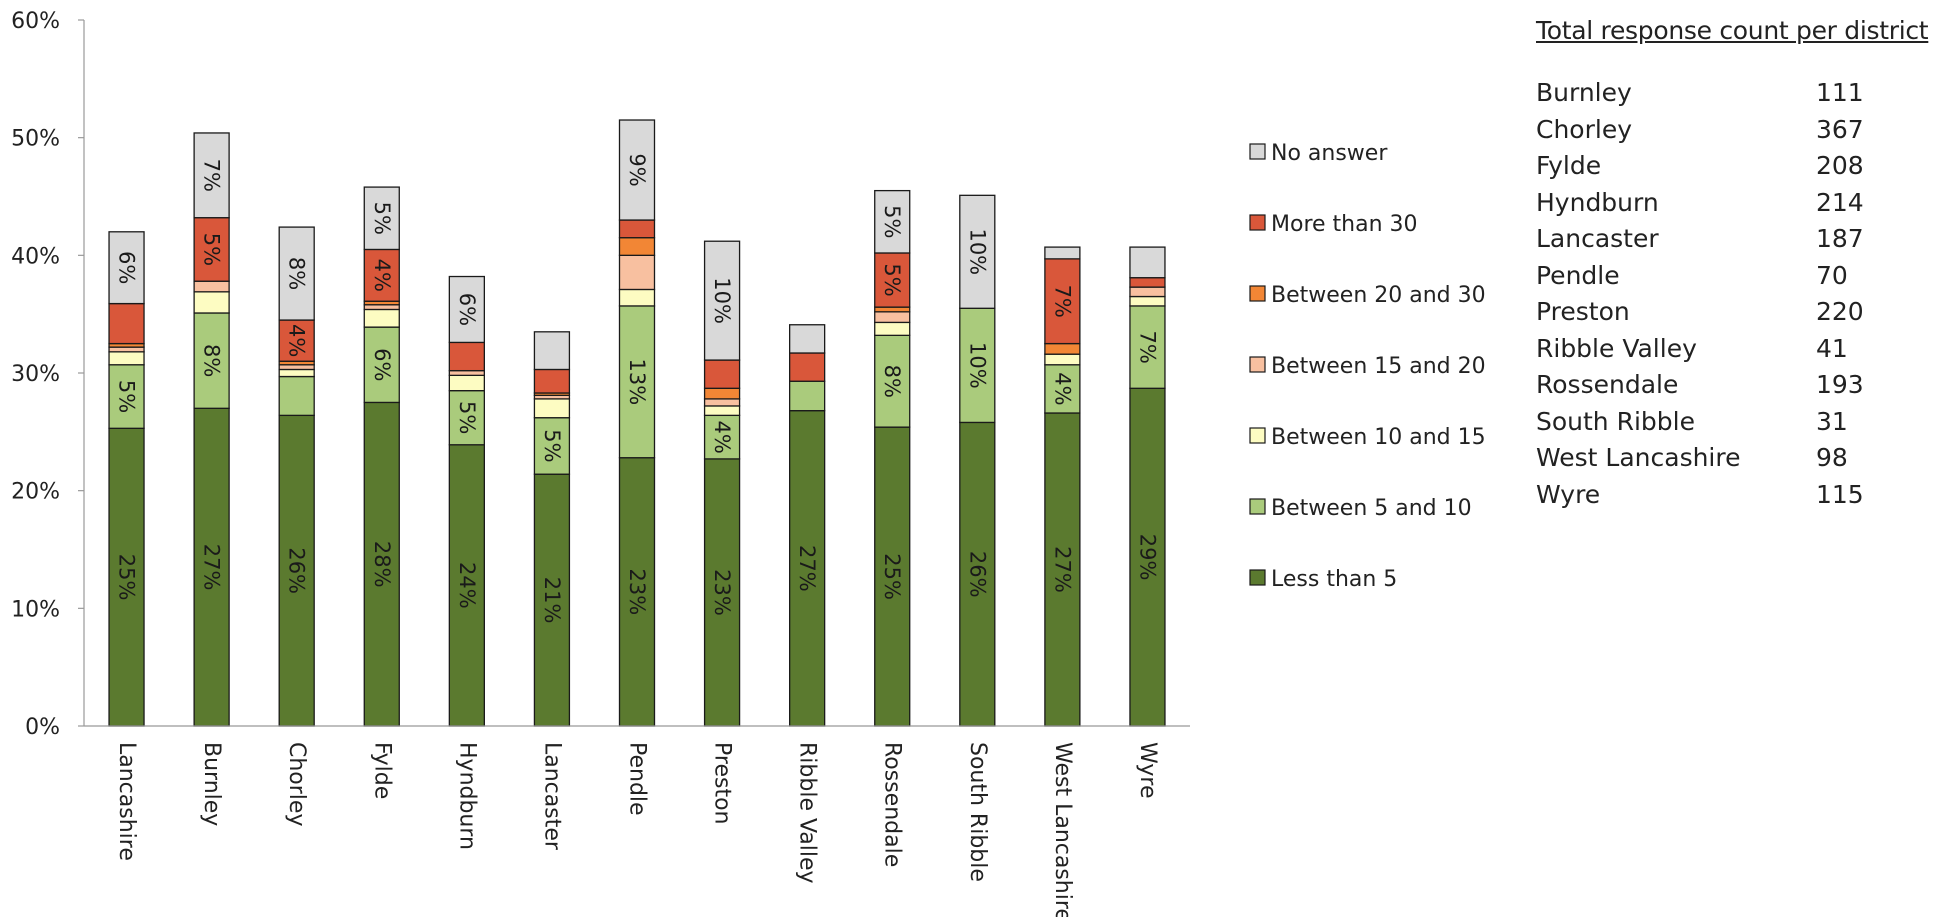 Image resolution: width=1939 pixels, height=922 pixels. Describe the element at coordinates (551, 796) in the screenshot. I see `x-tick-label: Lancaster` at that location.